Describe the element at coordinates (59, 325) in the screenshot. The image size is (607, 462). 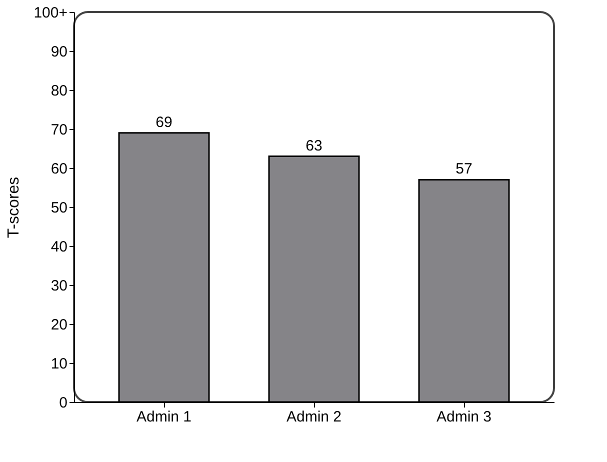
I see `y-tick-label: 20` at that location.